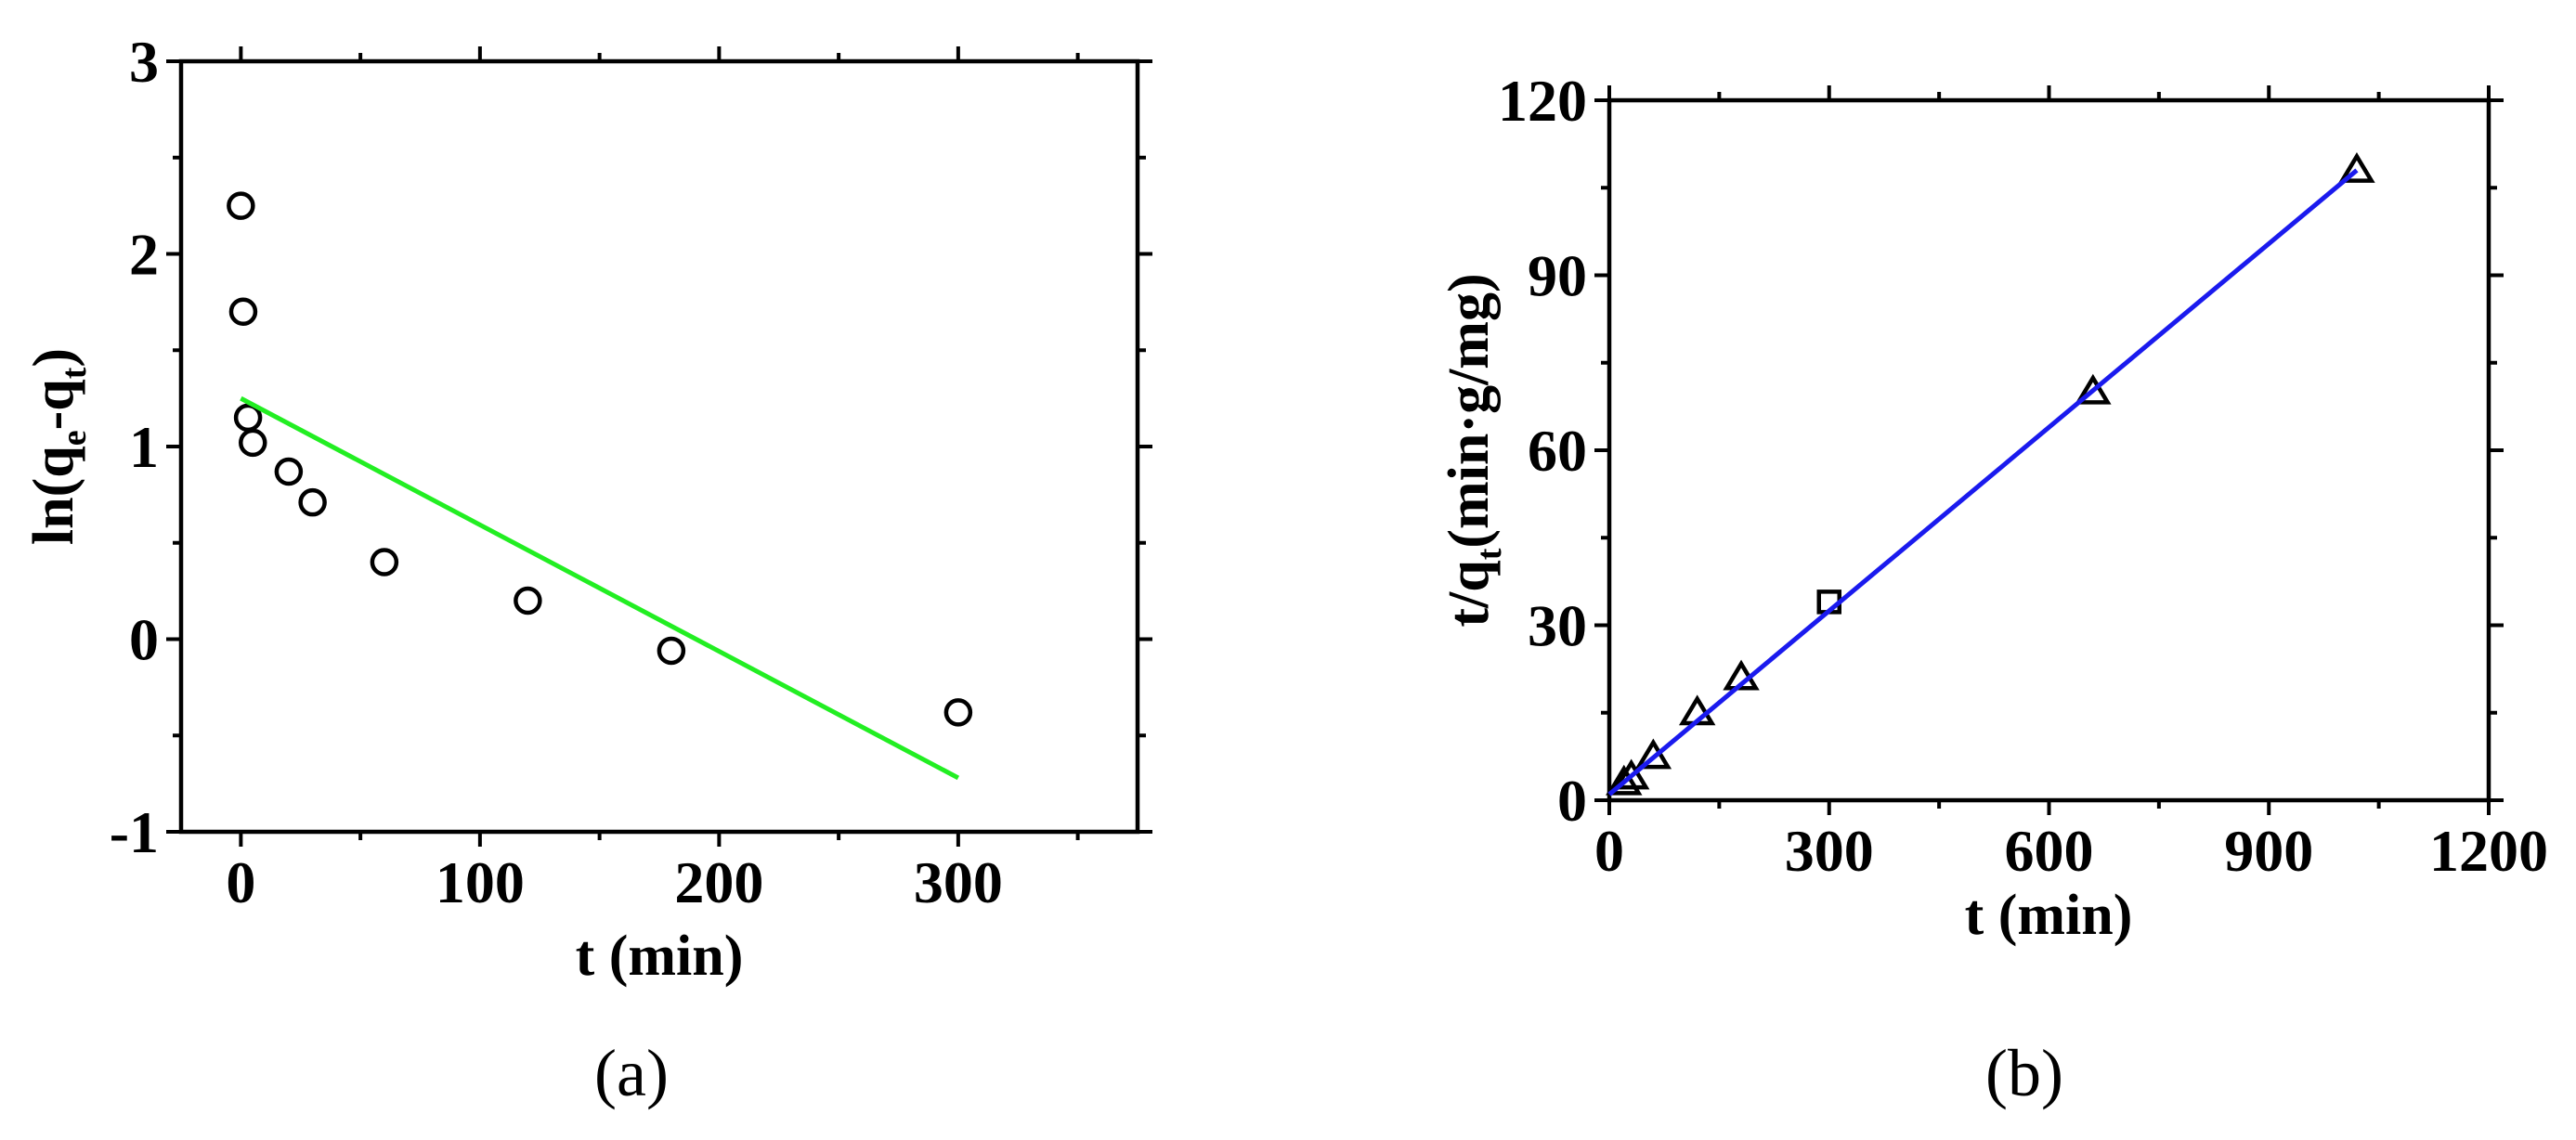  I want to click on panel-b-x-tick-label: 1200, so click(2488, 851).